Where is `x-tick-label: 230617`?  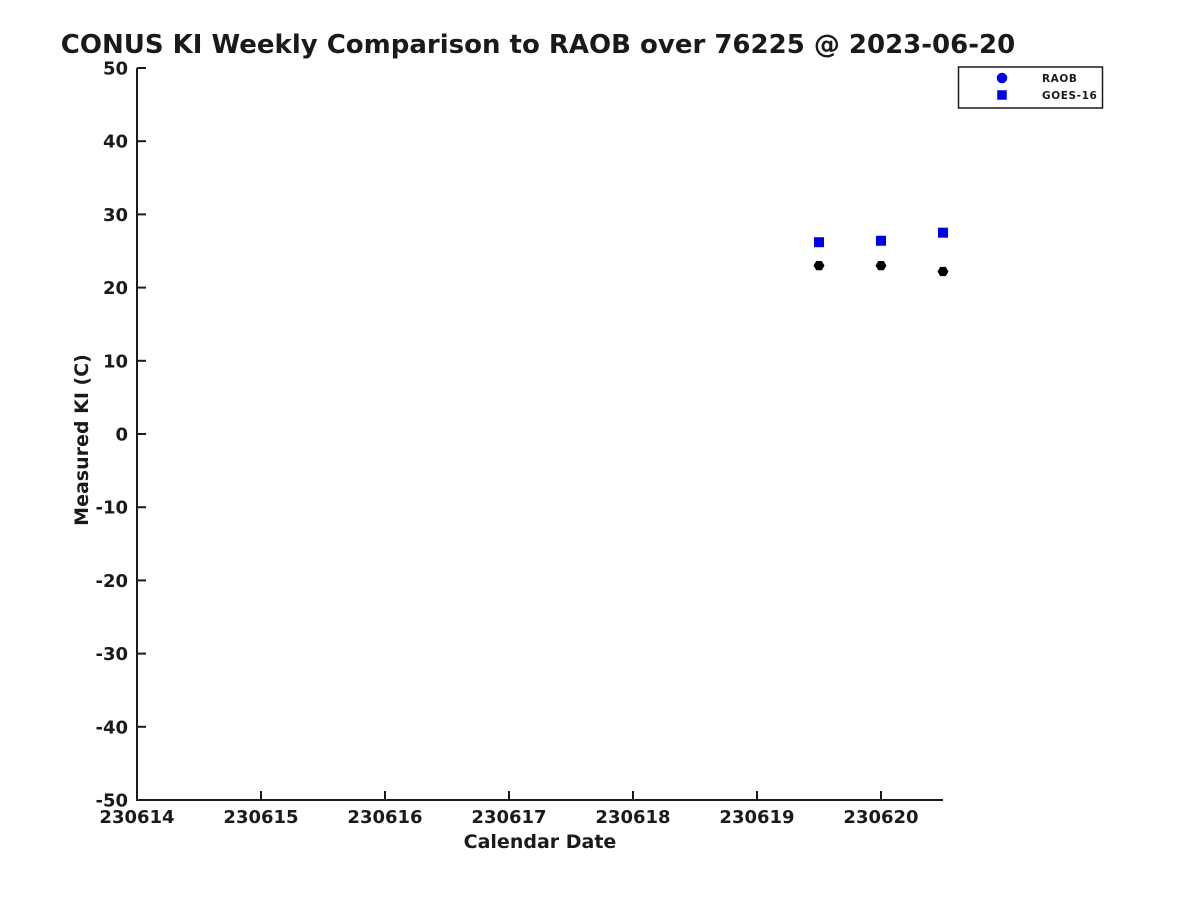 x-tick-label: 230617 is located at coordinates (508, 817).